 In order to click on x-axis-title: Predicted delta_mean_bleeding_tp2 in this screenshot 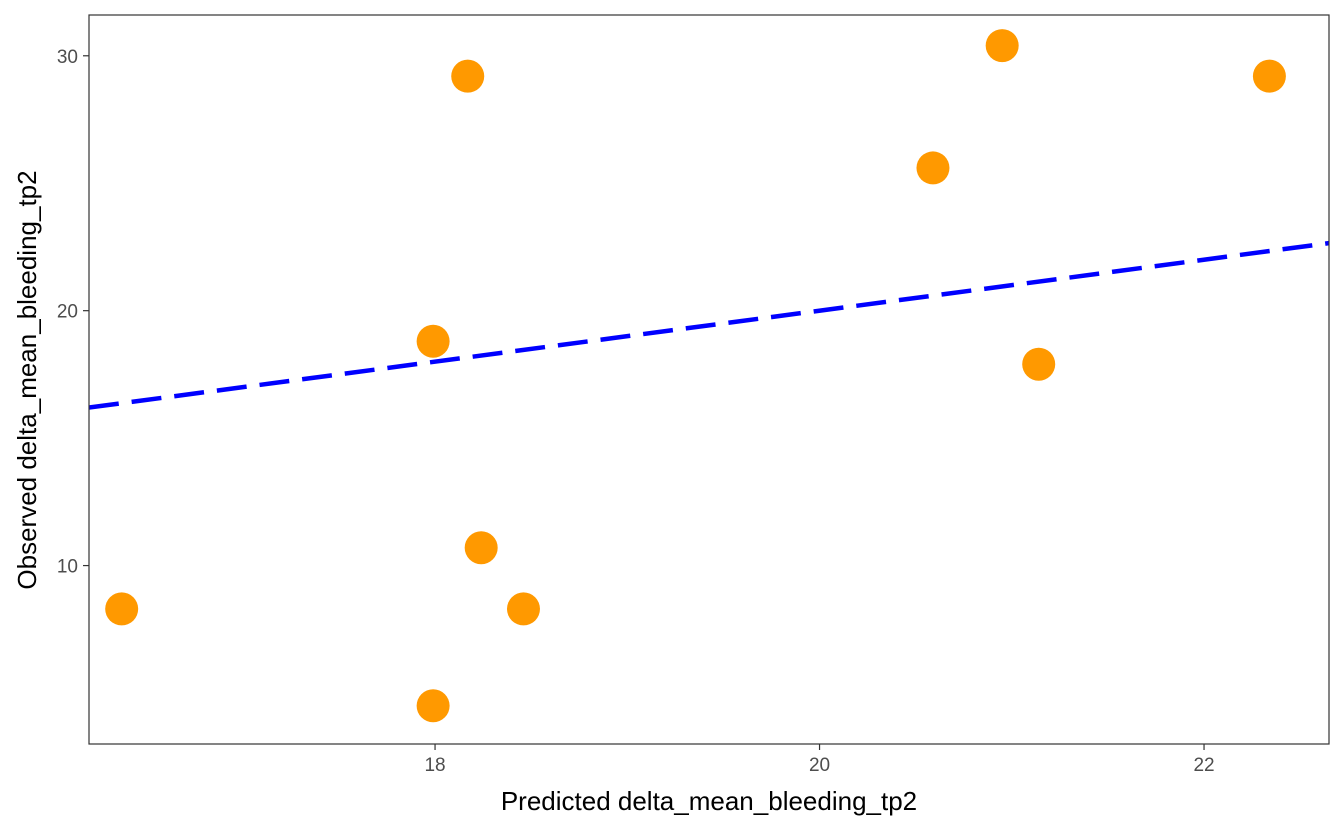, I will do `click(709, 801)`.